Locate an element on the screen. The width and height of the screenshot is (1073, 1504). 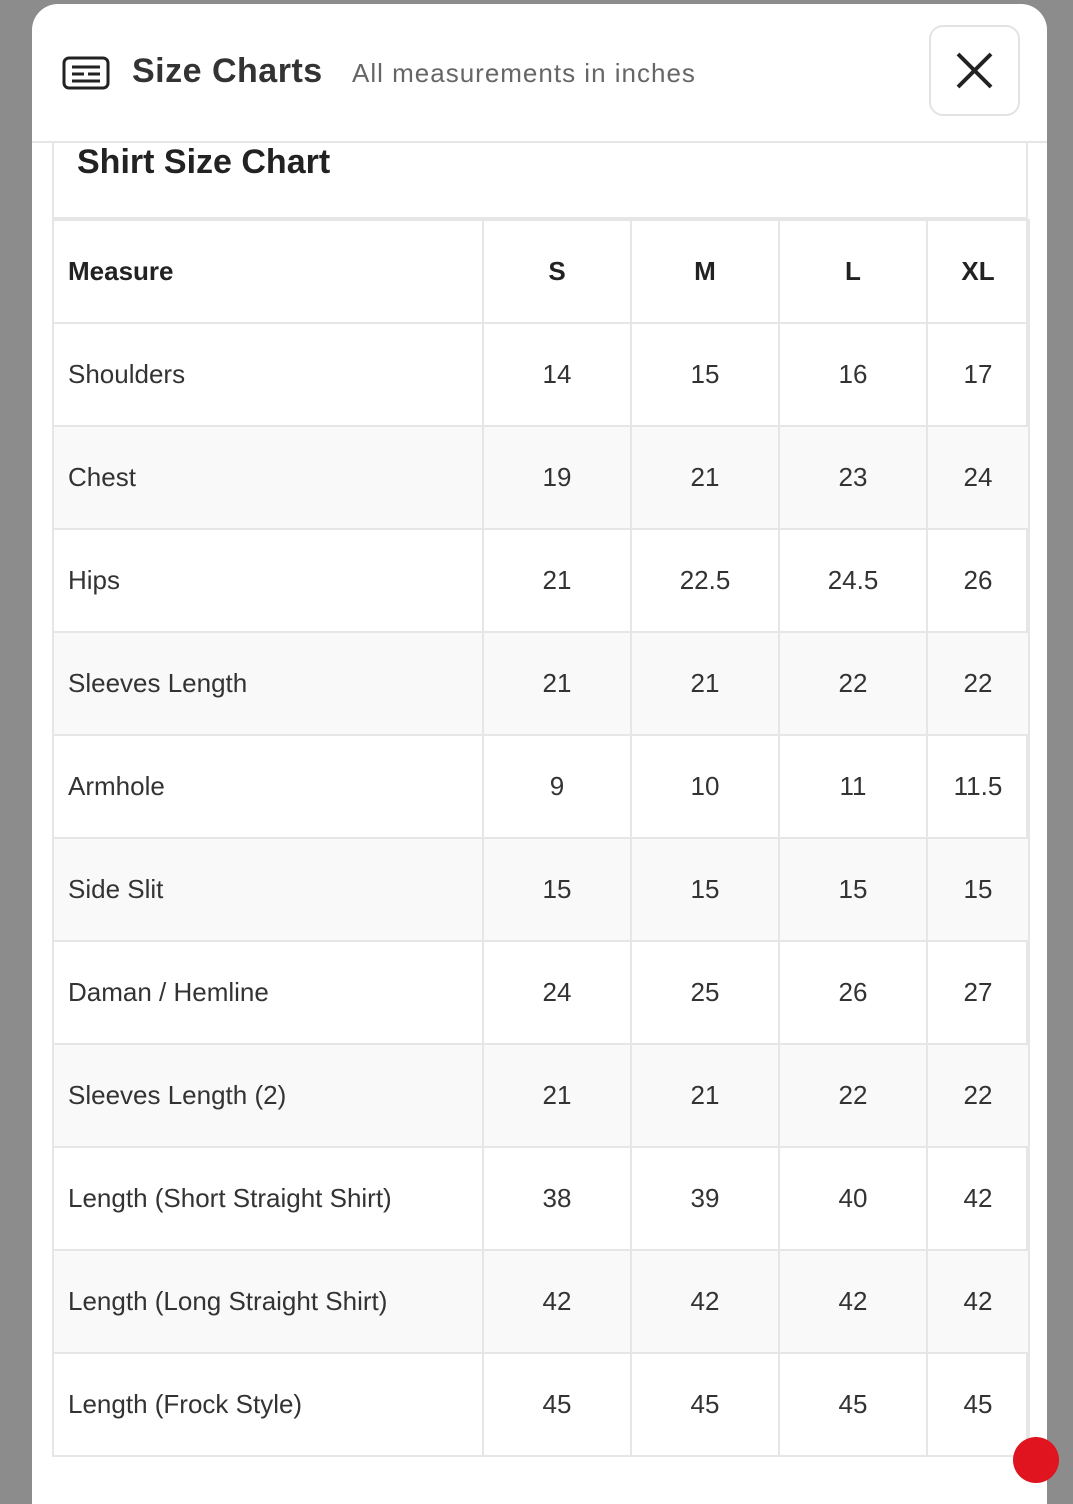
table-row: Length (Frock Style) 45 45 45 45 is located at coordinates (541, 1404).